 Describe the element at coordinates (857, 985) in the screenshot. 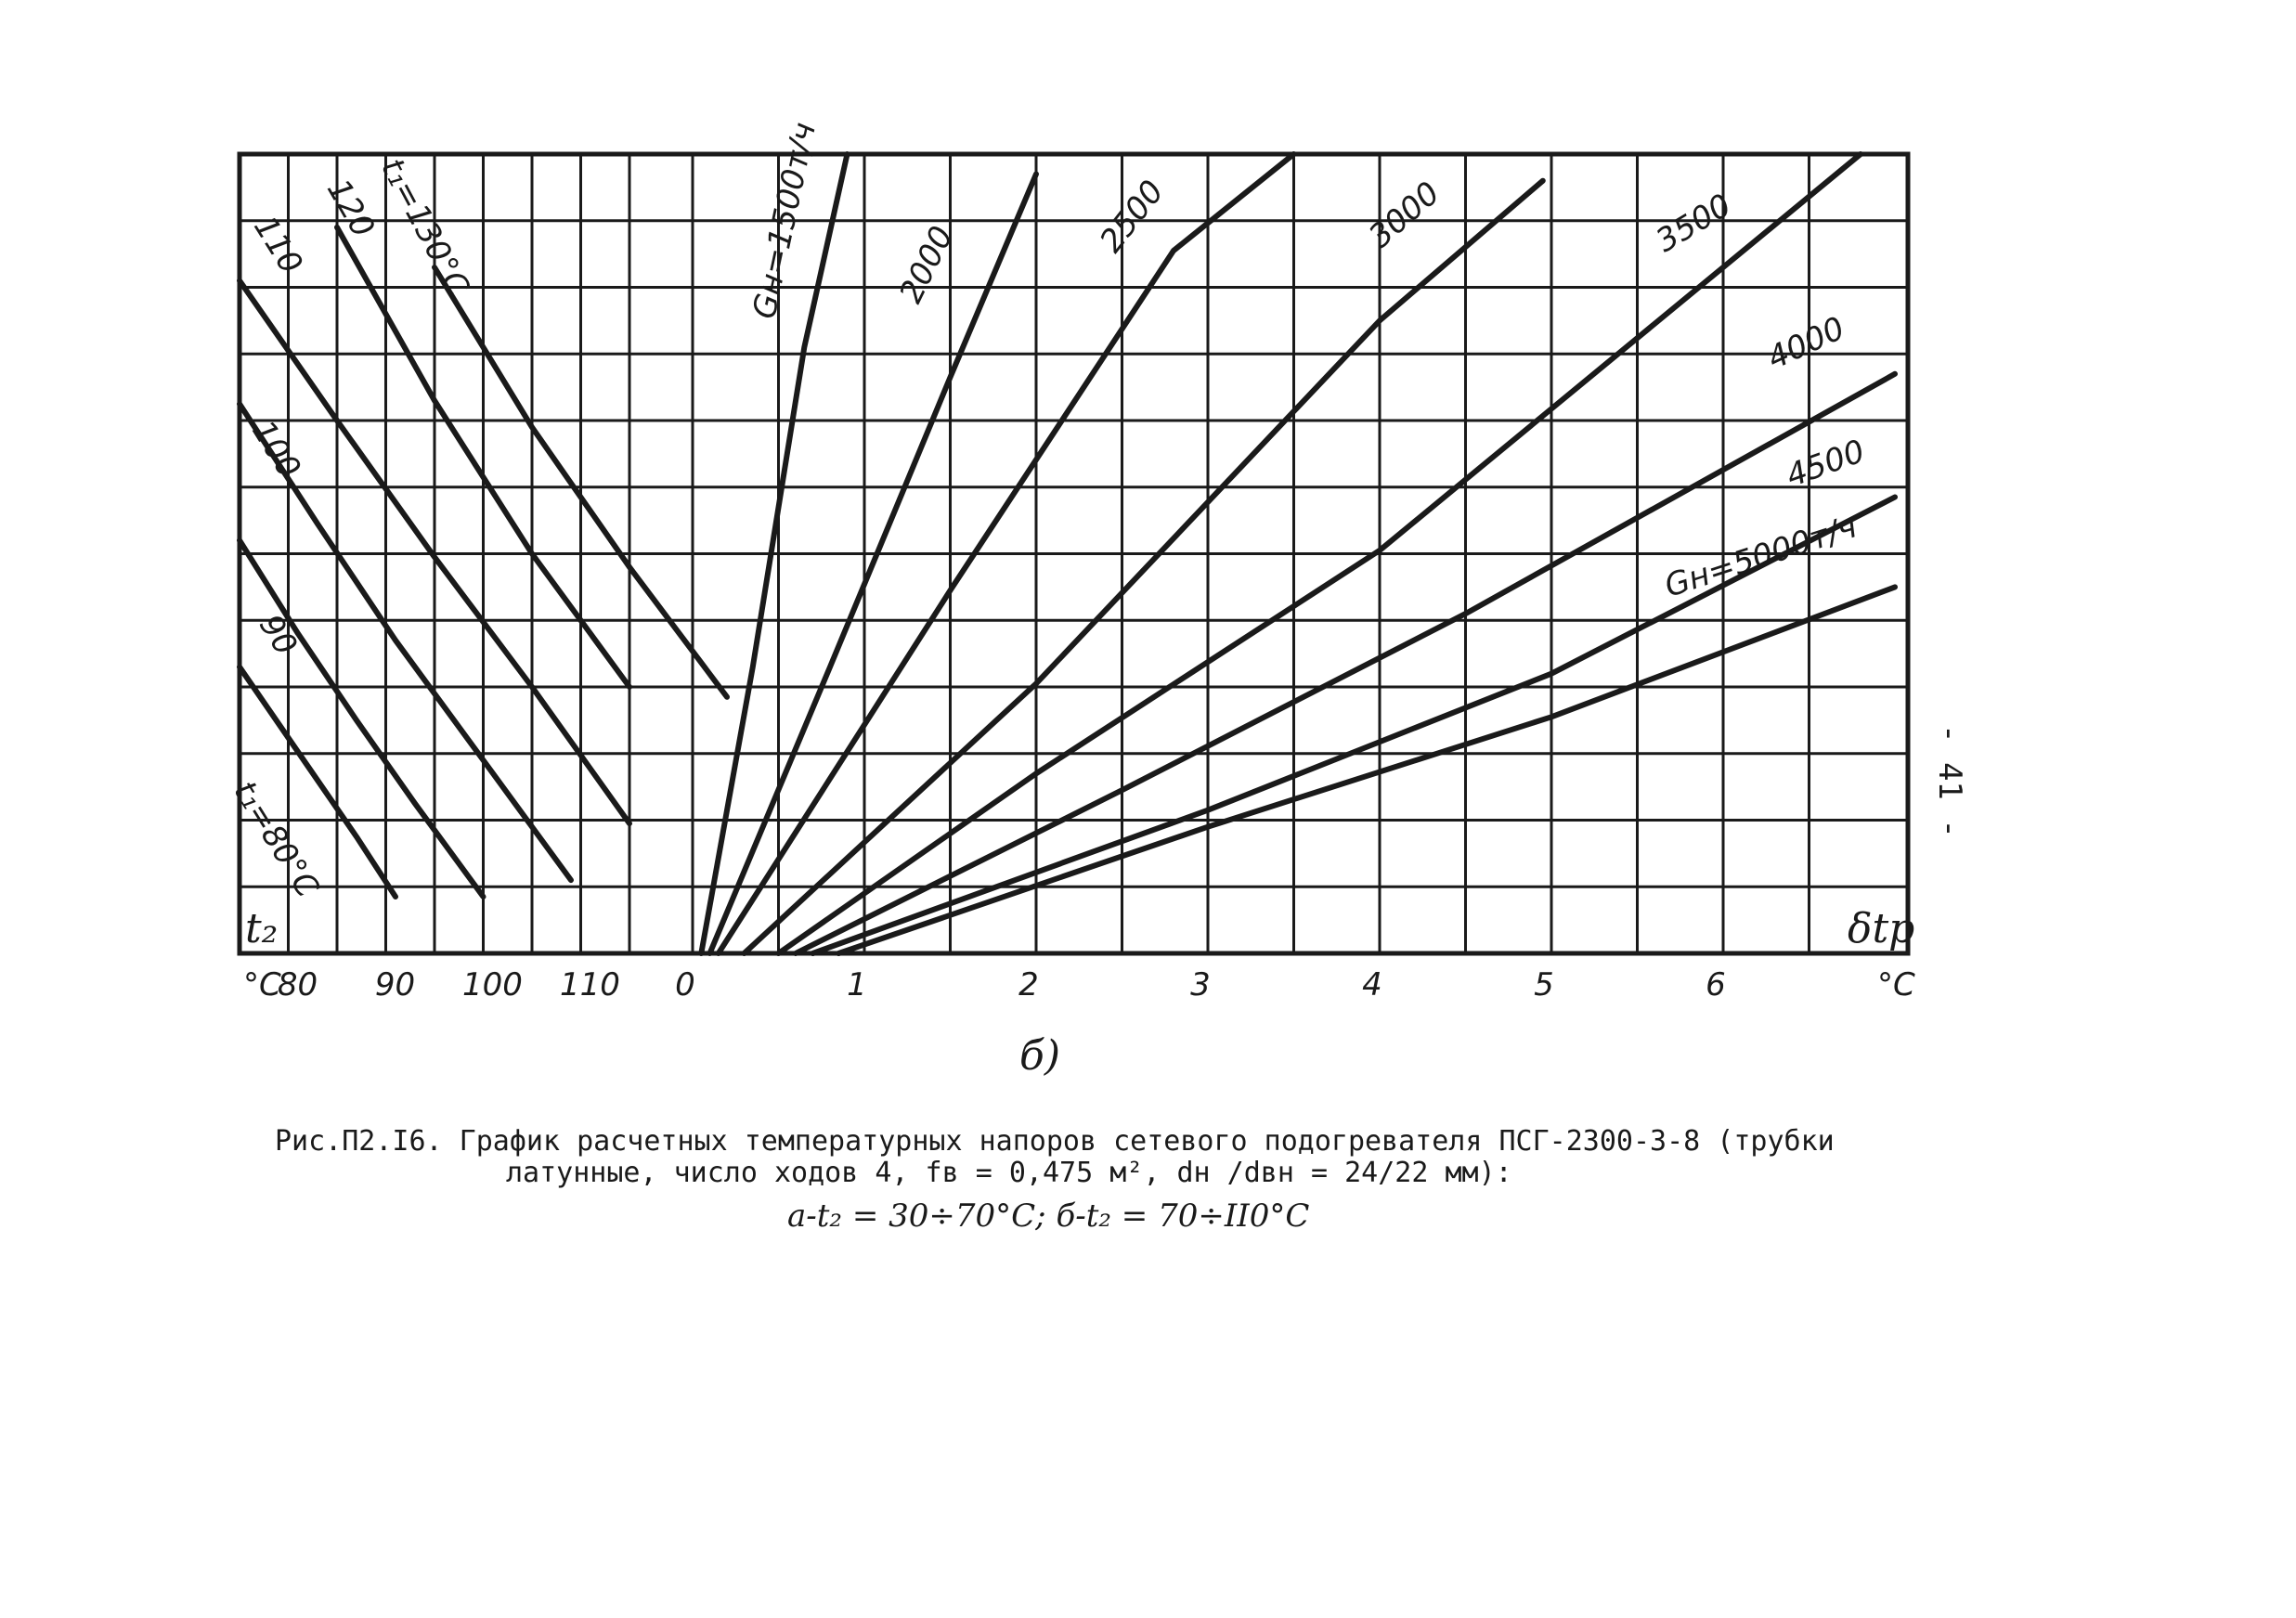

I see `x-tick-label: 1` at that location.